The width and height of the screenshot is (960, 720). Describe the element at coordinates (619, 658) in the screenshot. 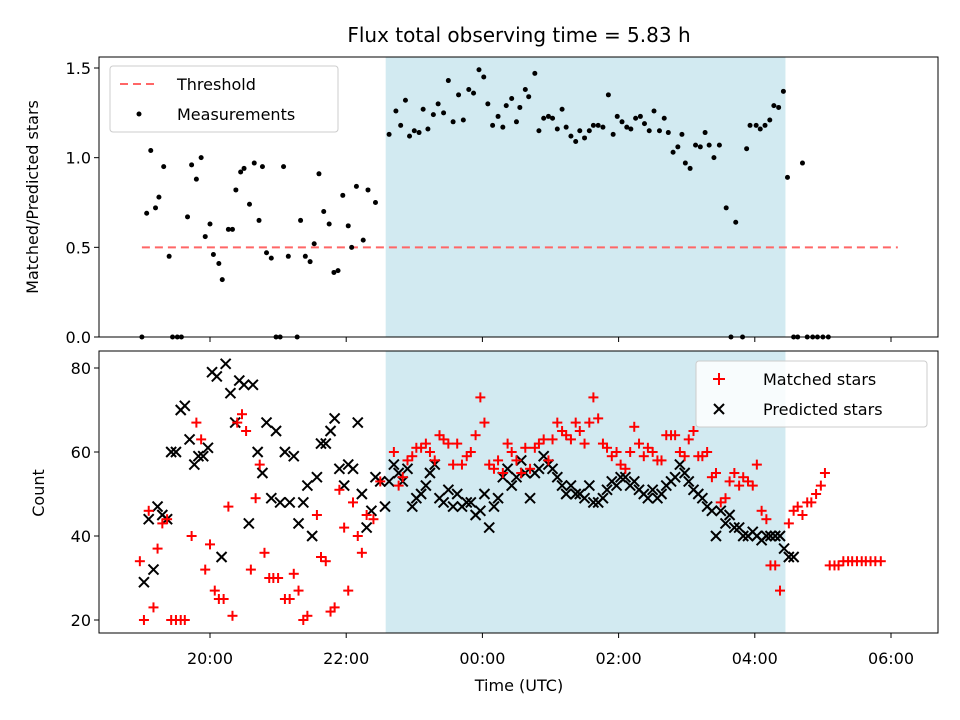

I see `bottom-x-tick-label: 02:00` at that location.